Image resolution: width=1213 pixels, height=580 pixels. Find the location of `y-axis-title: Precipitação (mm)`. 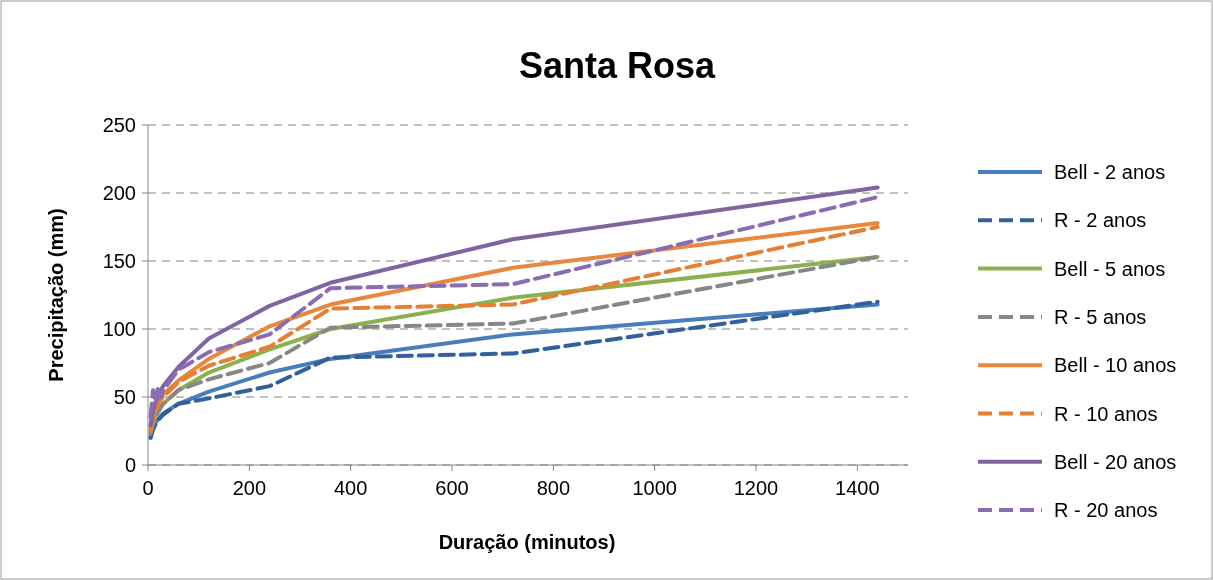

y-axis-title: Precipitação (mm) is located at coordinates (56, 295).